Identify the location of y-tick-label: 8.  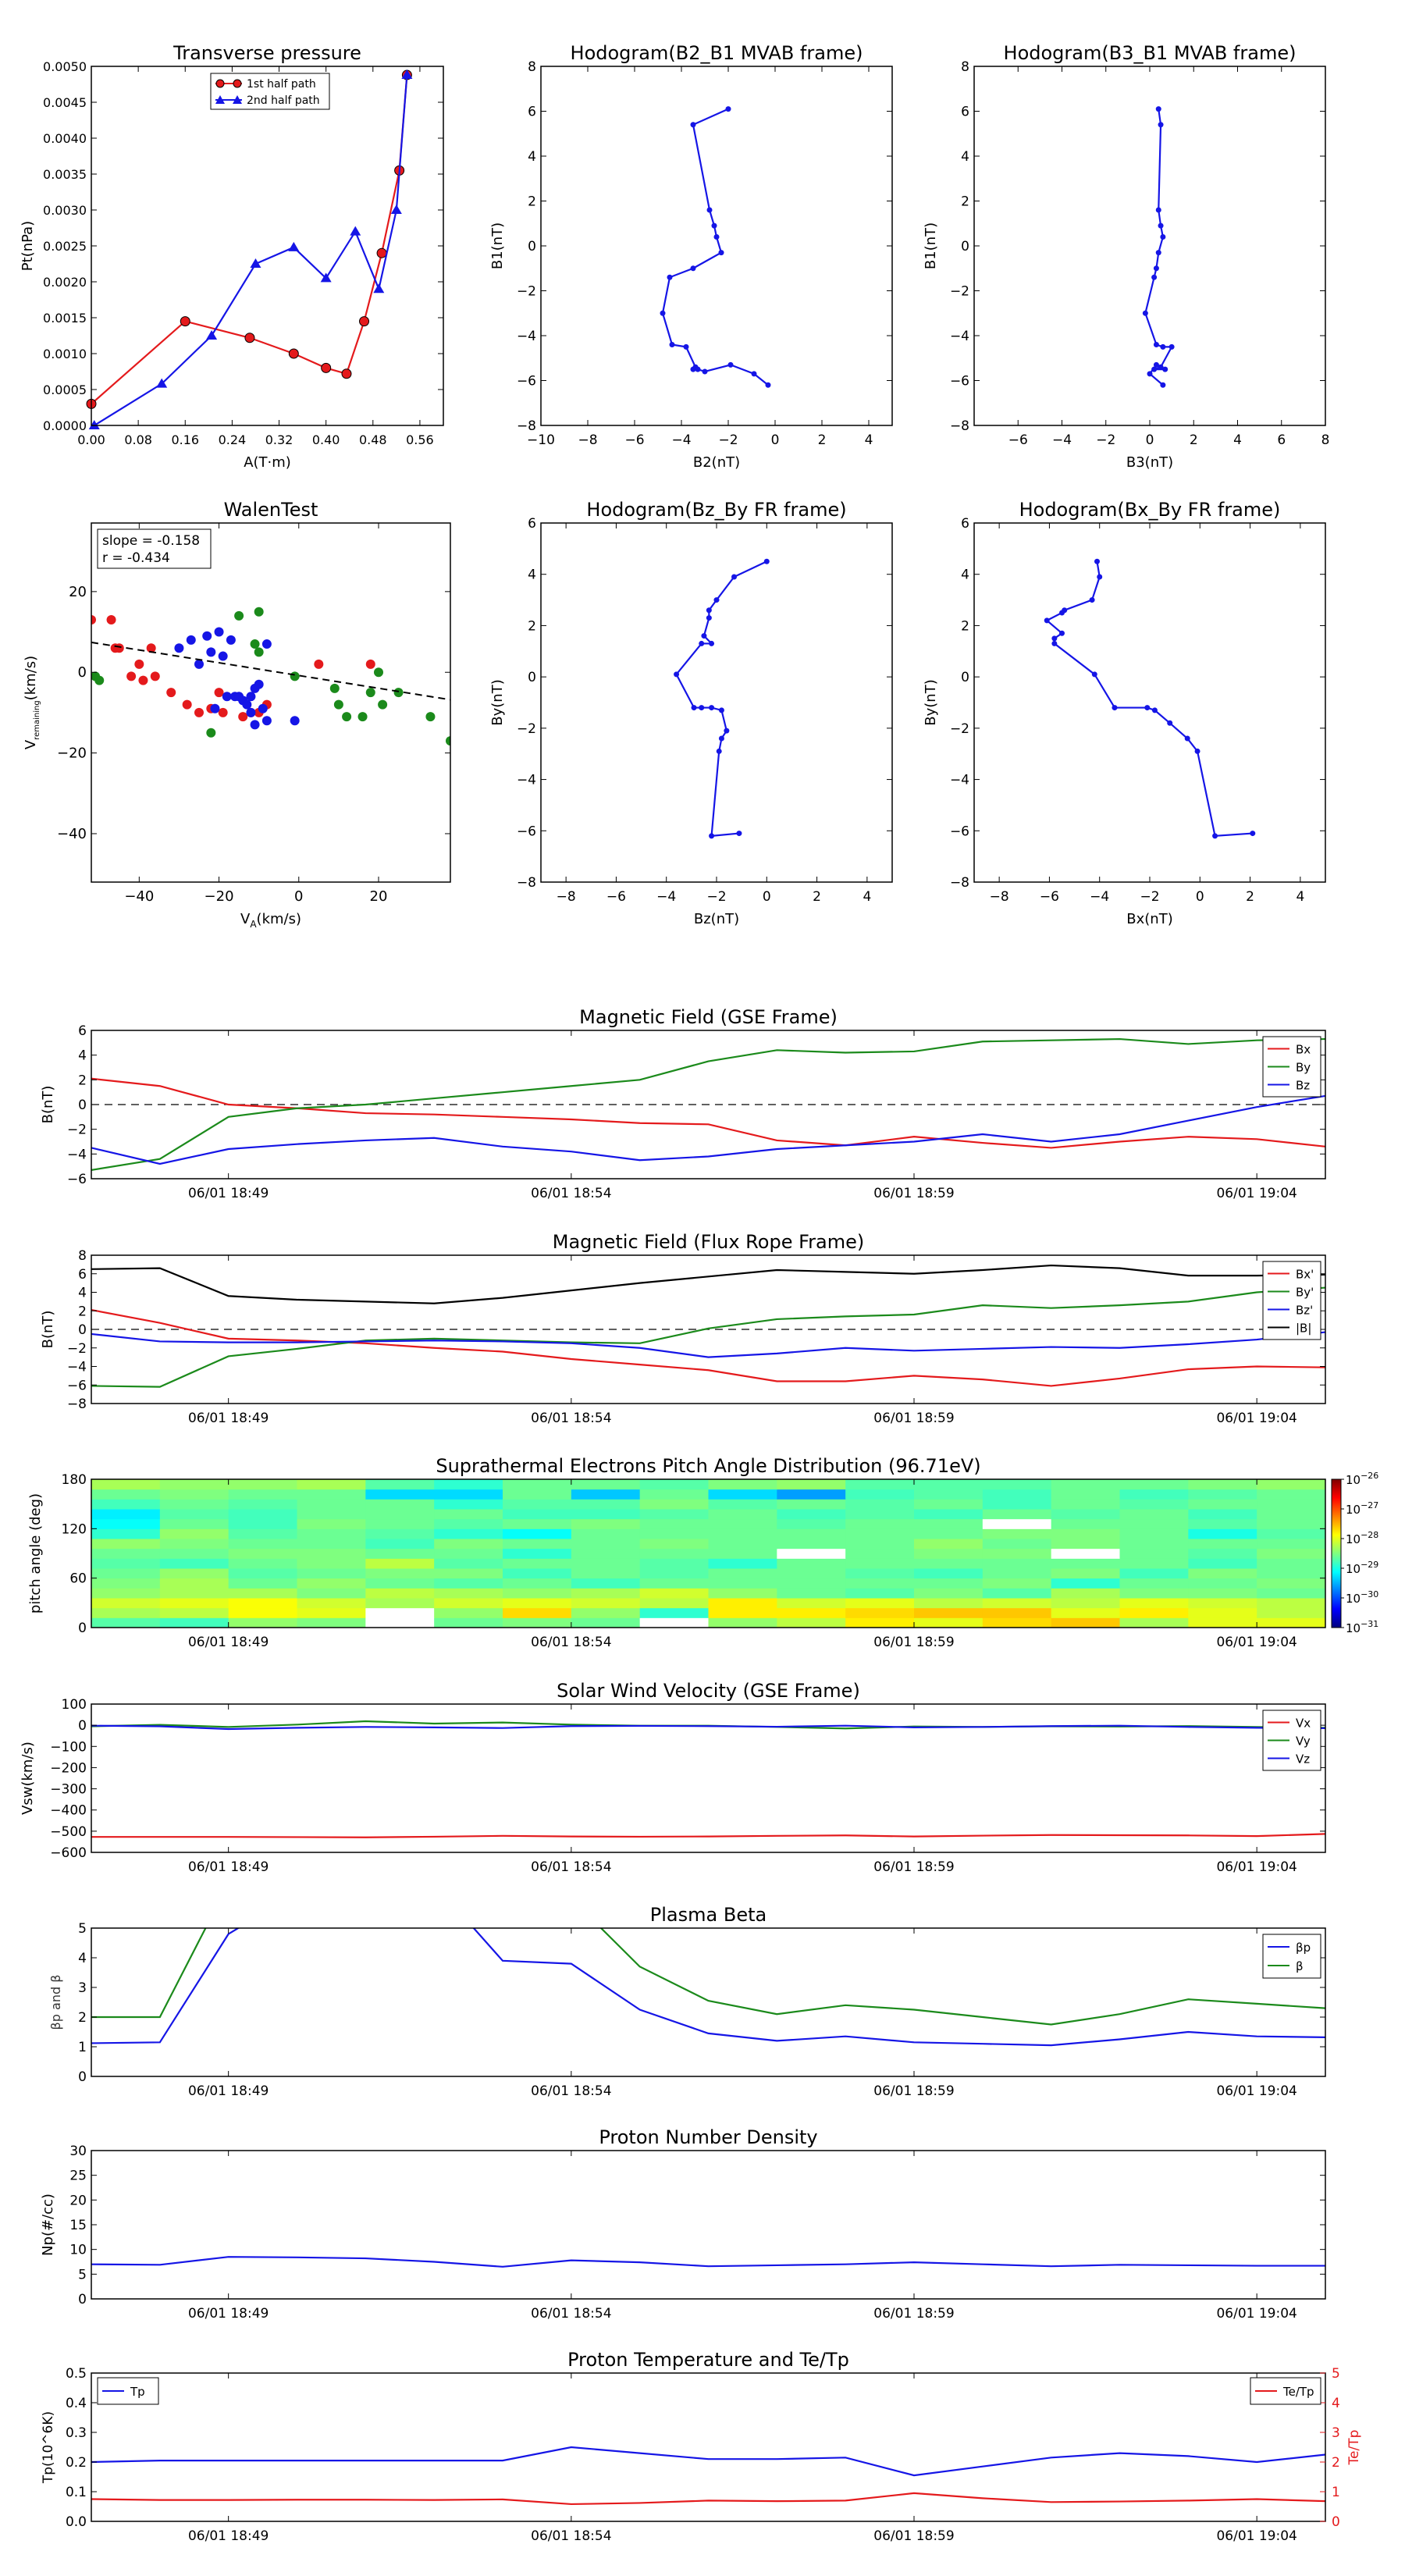
(532, 67).